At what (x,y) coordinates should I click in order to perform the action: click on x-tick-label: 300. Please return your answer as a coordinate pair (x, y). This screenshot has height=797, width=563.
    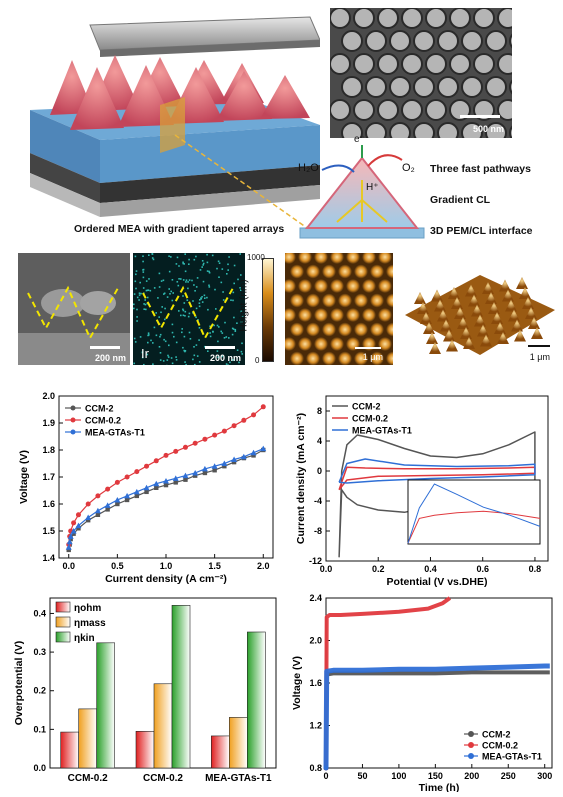
    Looking at the image, I should click on (544, 776).